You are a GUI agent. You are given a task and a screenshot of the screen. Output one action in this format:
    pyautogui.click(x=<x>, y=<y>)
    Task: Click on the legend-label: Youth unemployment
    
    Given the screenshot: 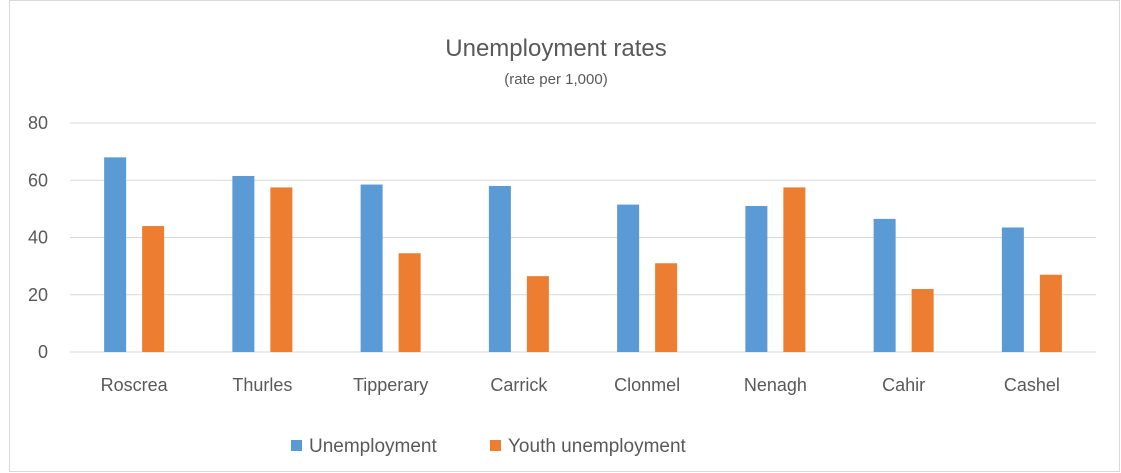 What is the action you would take?
    pyautogui.click(x=597, y=446)
    